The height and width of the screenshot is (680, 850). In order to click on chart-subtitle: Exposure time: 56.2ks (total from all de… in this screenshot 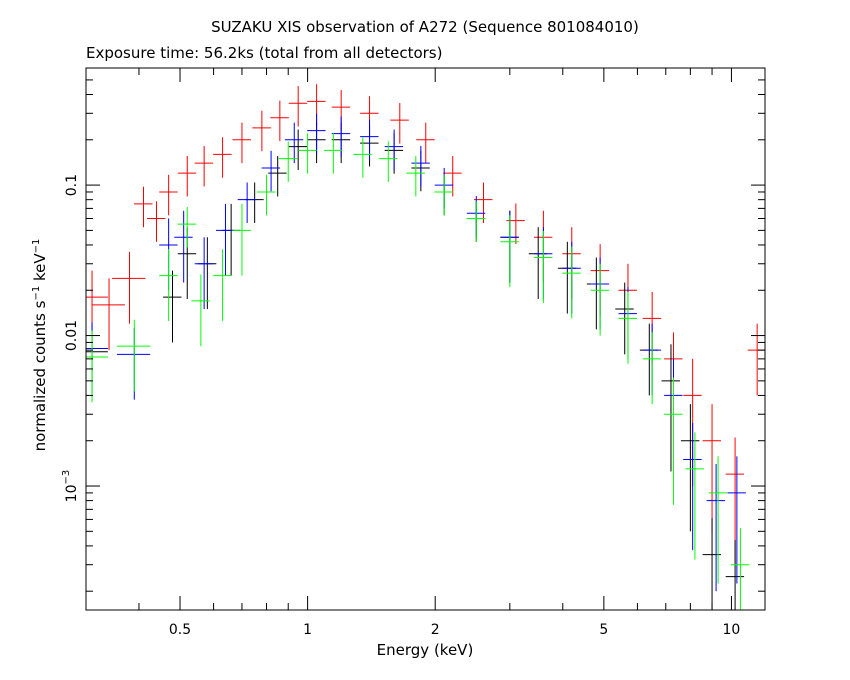, I will do `click(264, 53)`.